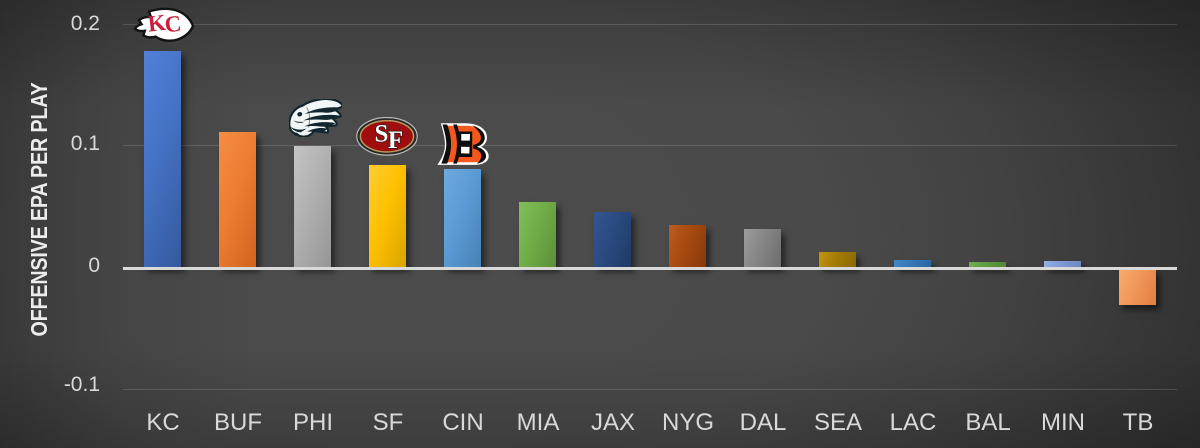 The width and height of the screenshot is (1200, 448). I want to click on svg-text: S, so click(382, 134).